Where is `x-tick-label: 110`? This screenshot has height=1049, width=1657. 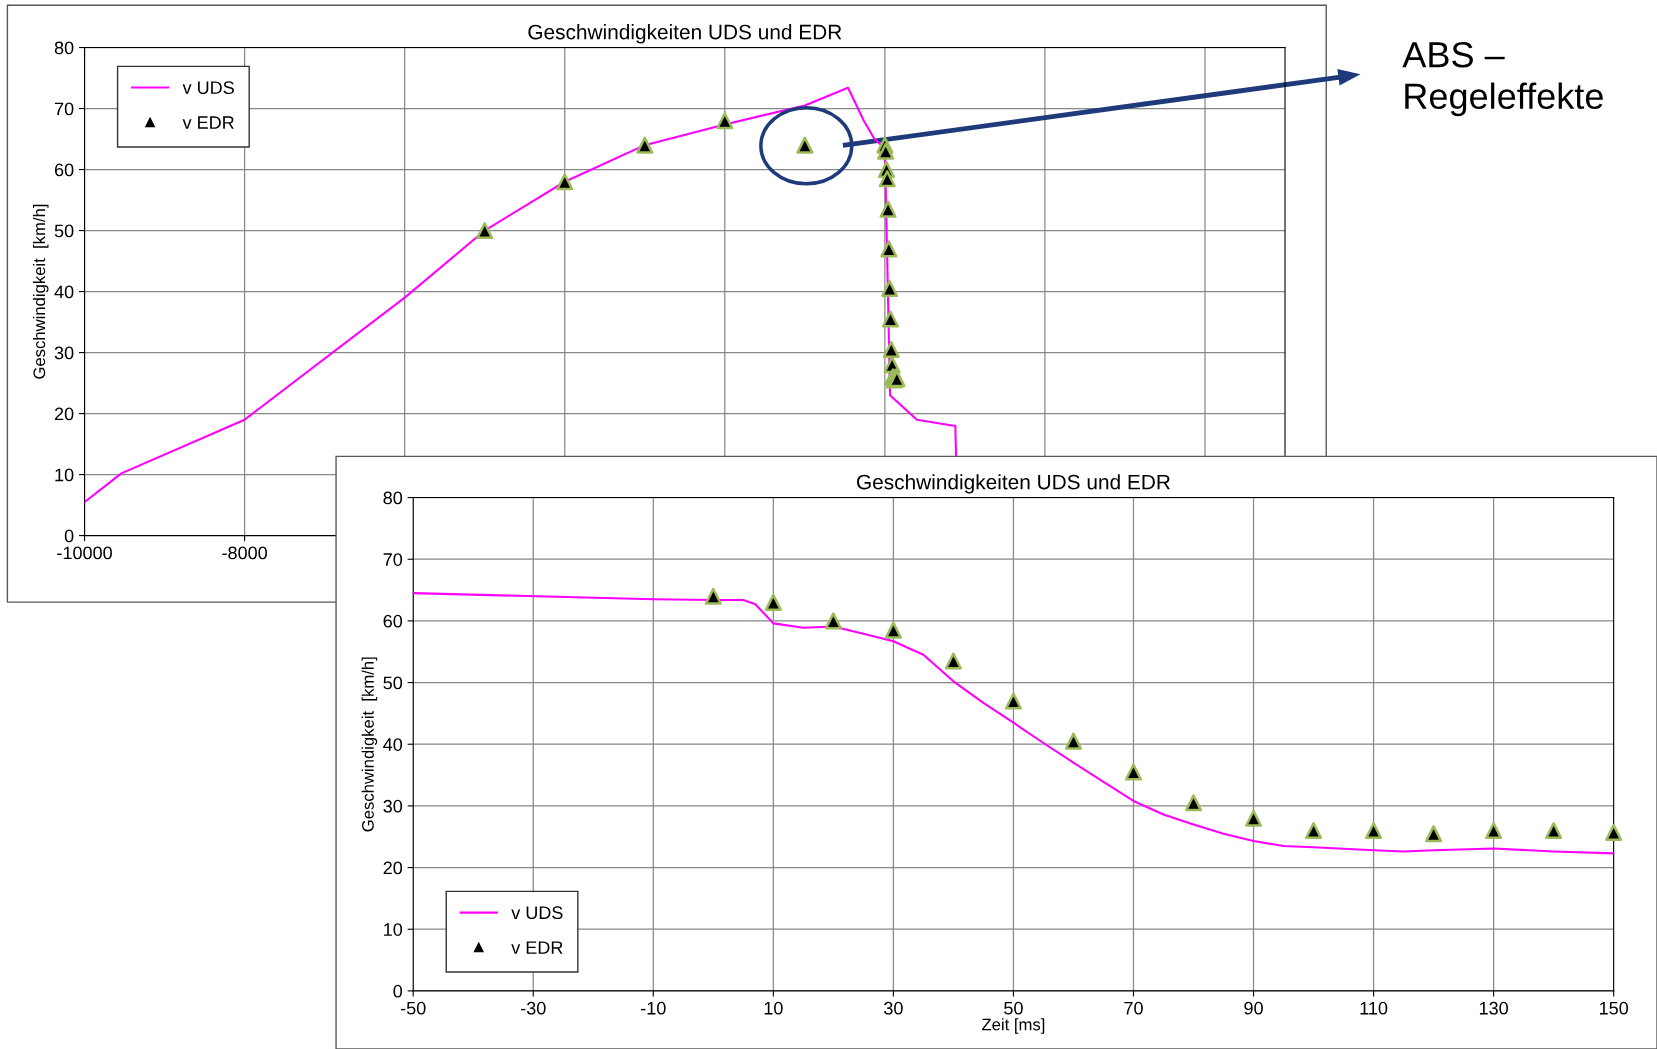 x-tick-label: 110 is located at coordinates (1374, 1008).